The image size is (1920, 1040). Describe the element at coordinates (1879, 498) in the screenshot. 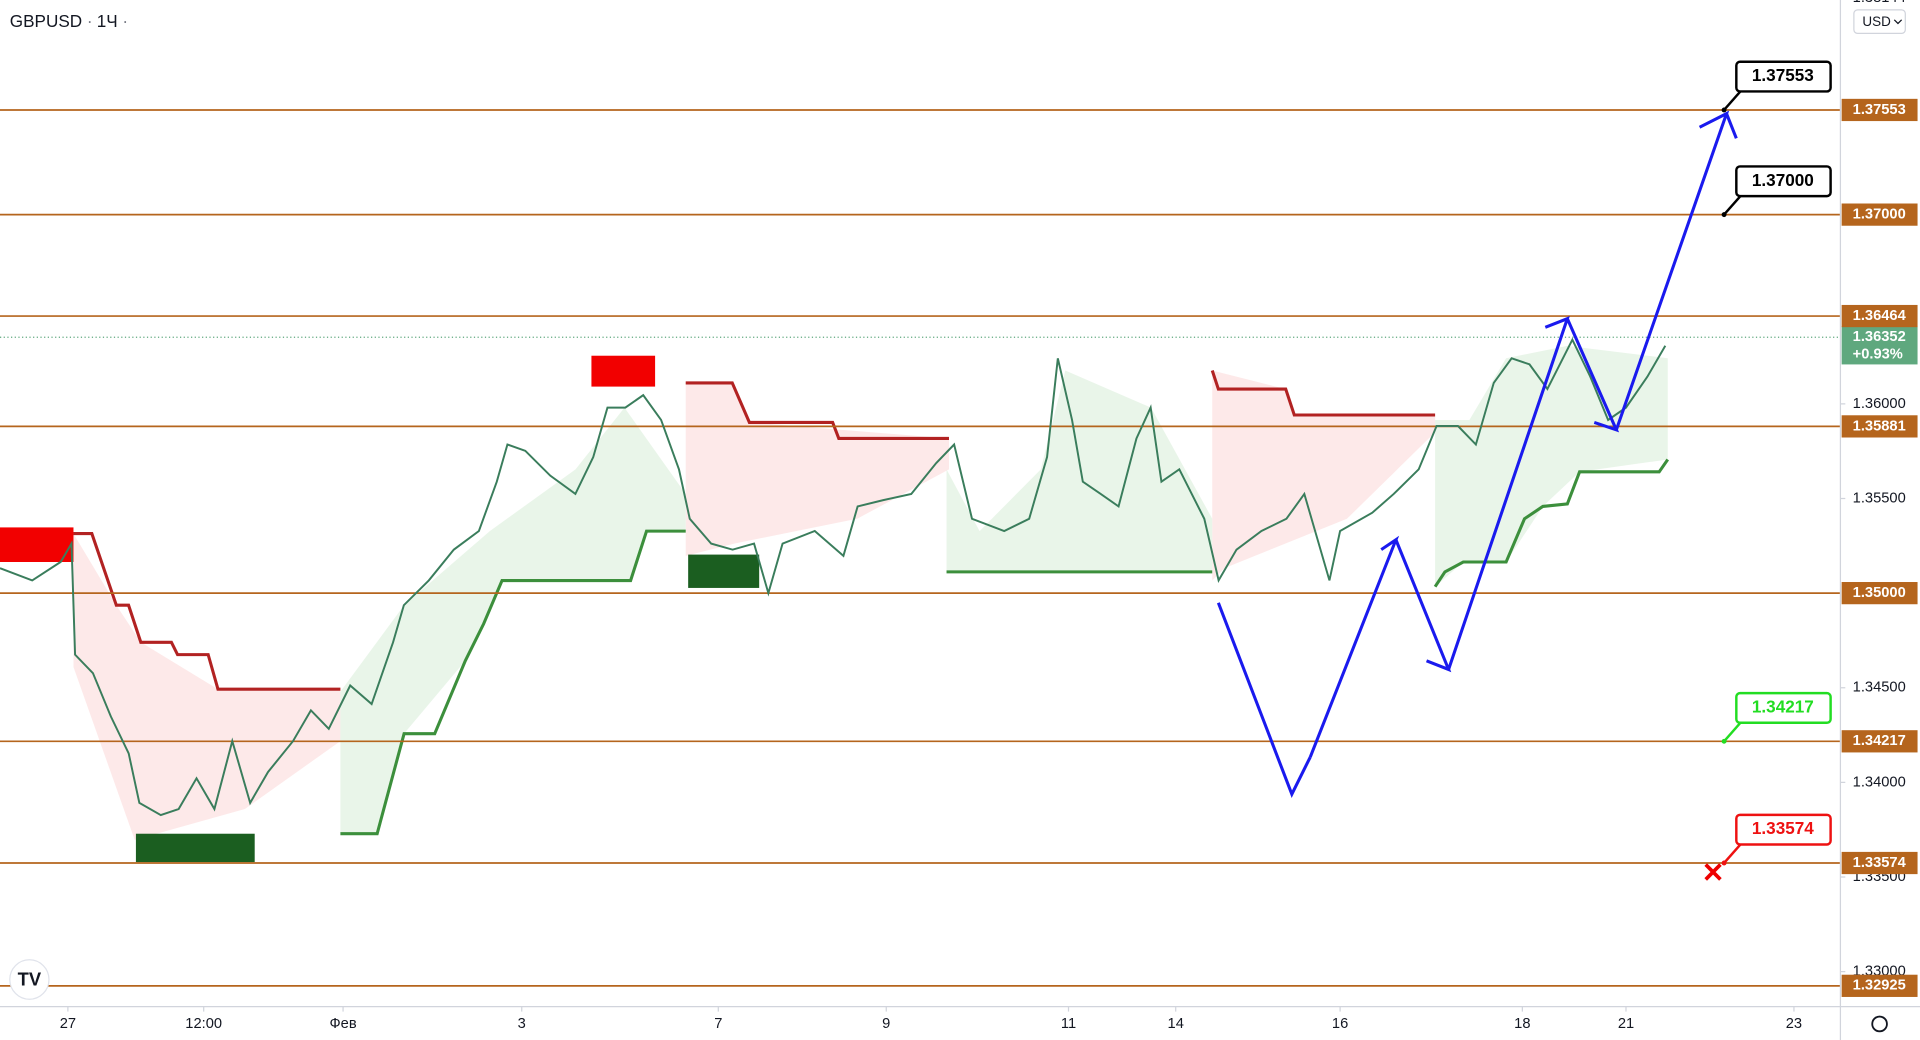

I see `y-tick-label: 1.35500` at that location.